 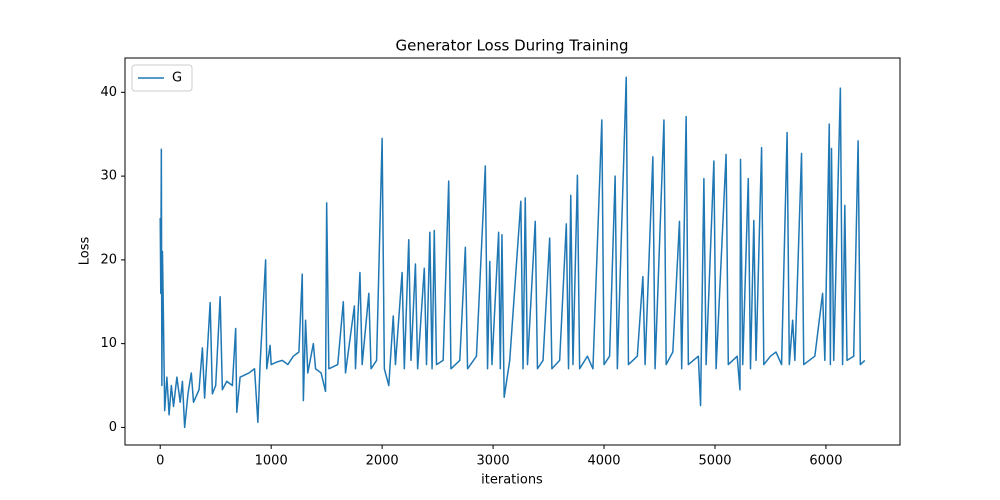 I want to click on x-tick-label: 6000, so click(x=825, y=461).